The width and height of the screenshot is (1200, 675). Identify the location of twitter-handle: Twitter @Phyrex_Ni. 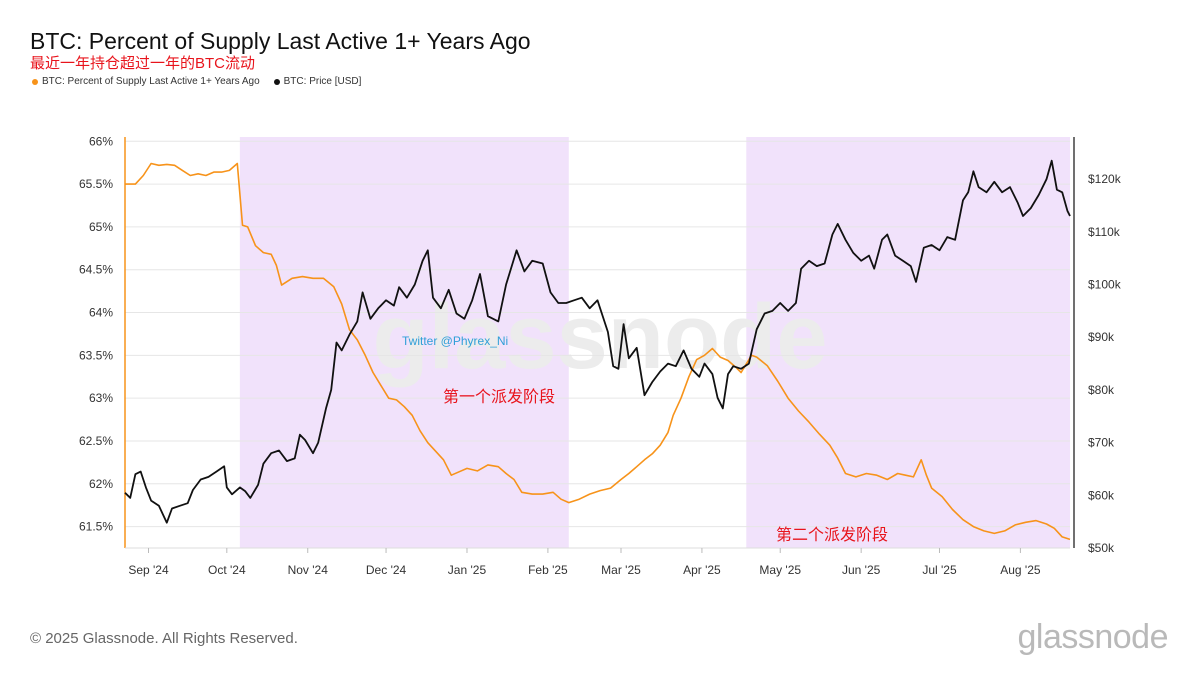
(455, 341).